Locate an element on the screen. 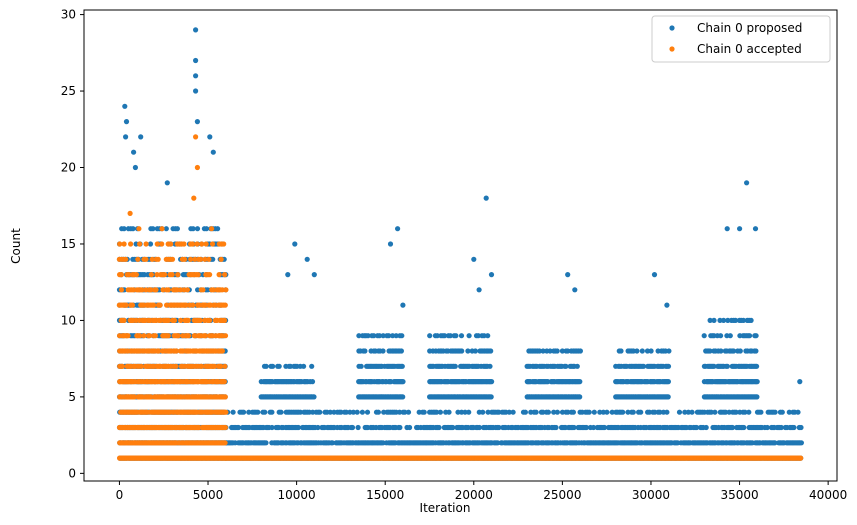 Image resolution: width=857 pixels, height=525 pixels. x-tick-label: 20000 is located at coordinates (474, 495).